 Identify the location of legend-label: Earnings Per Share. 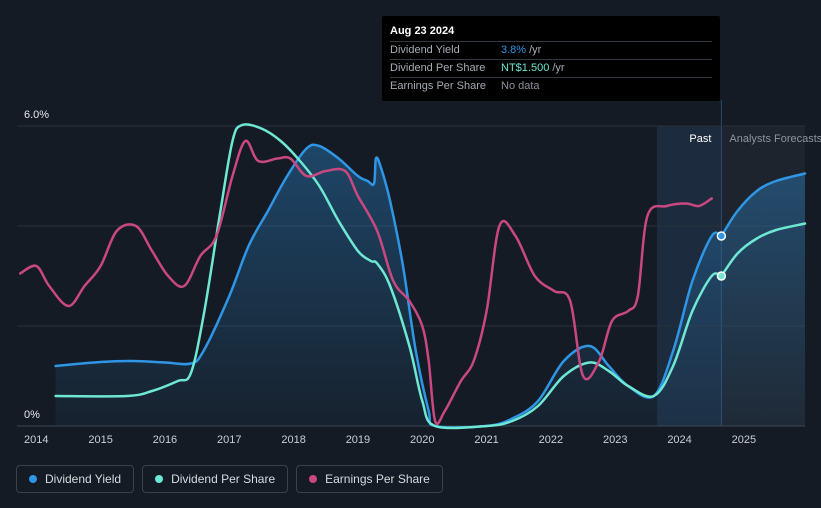
(377, 479).